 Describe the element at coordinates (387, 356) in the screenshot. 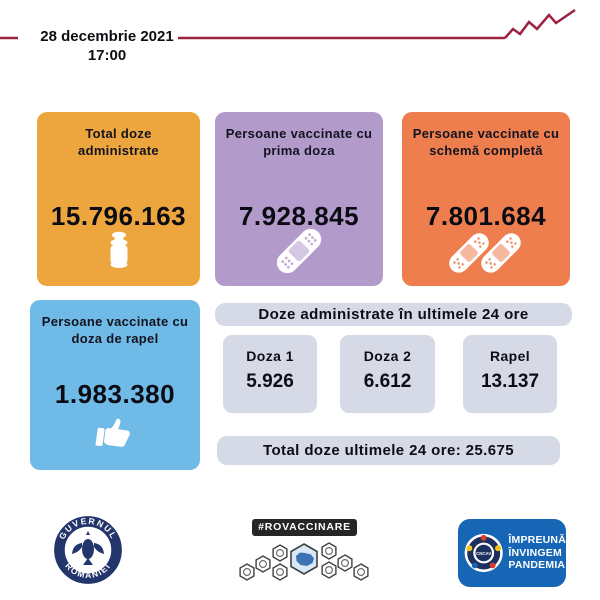

I see `stat-label: Doza 2` at that location.